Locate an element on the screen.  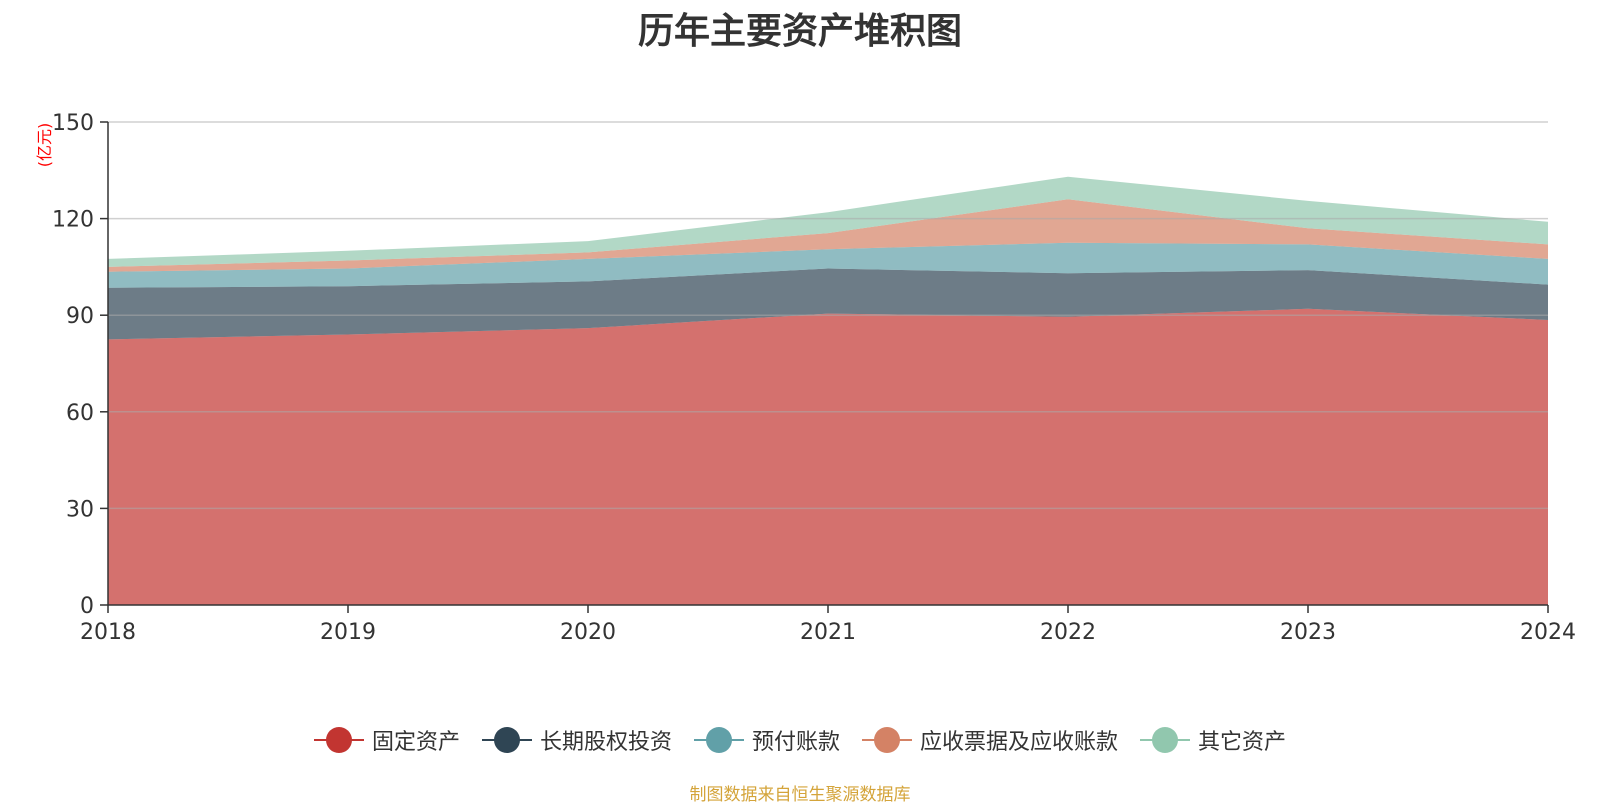
legend-label: 固定资产 is located at coordinates (415, 742).